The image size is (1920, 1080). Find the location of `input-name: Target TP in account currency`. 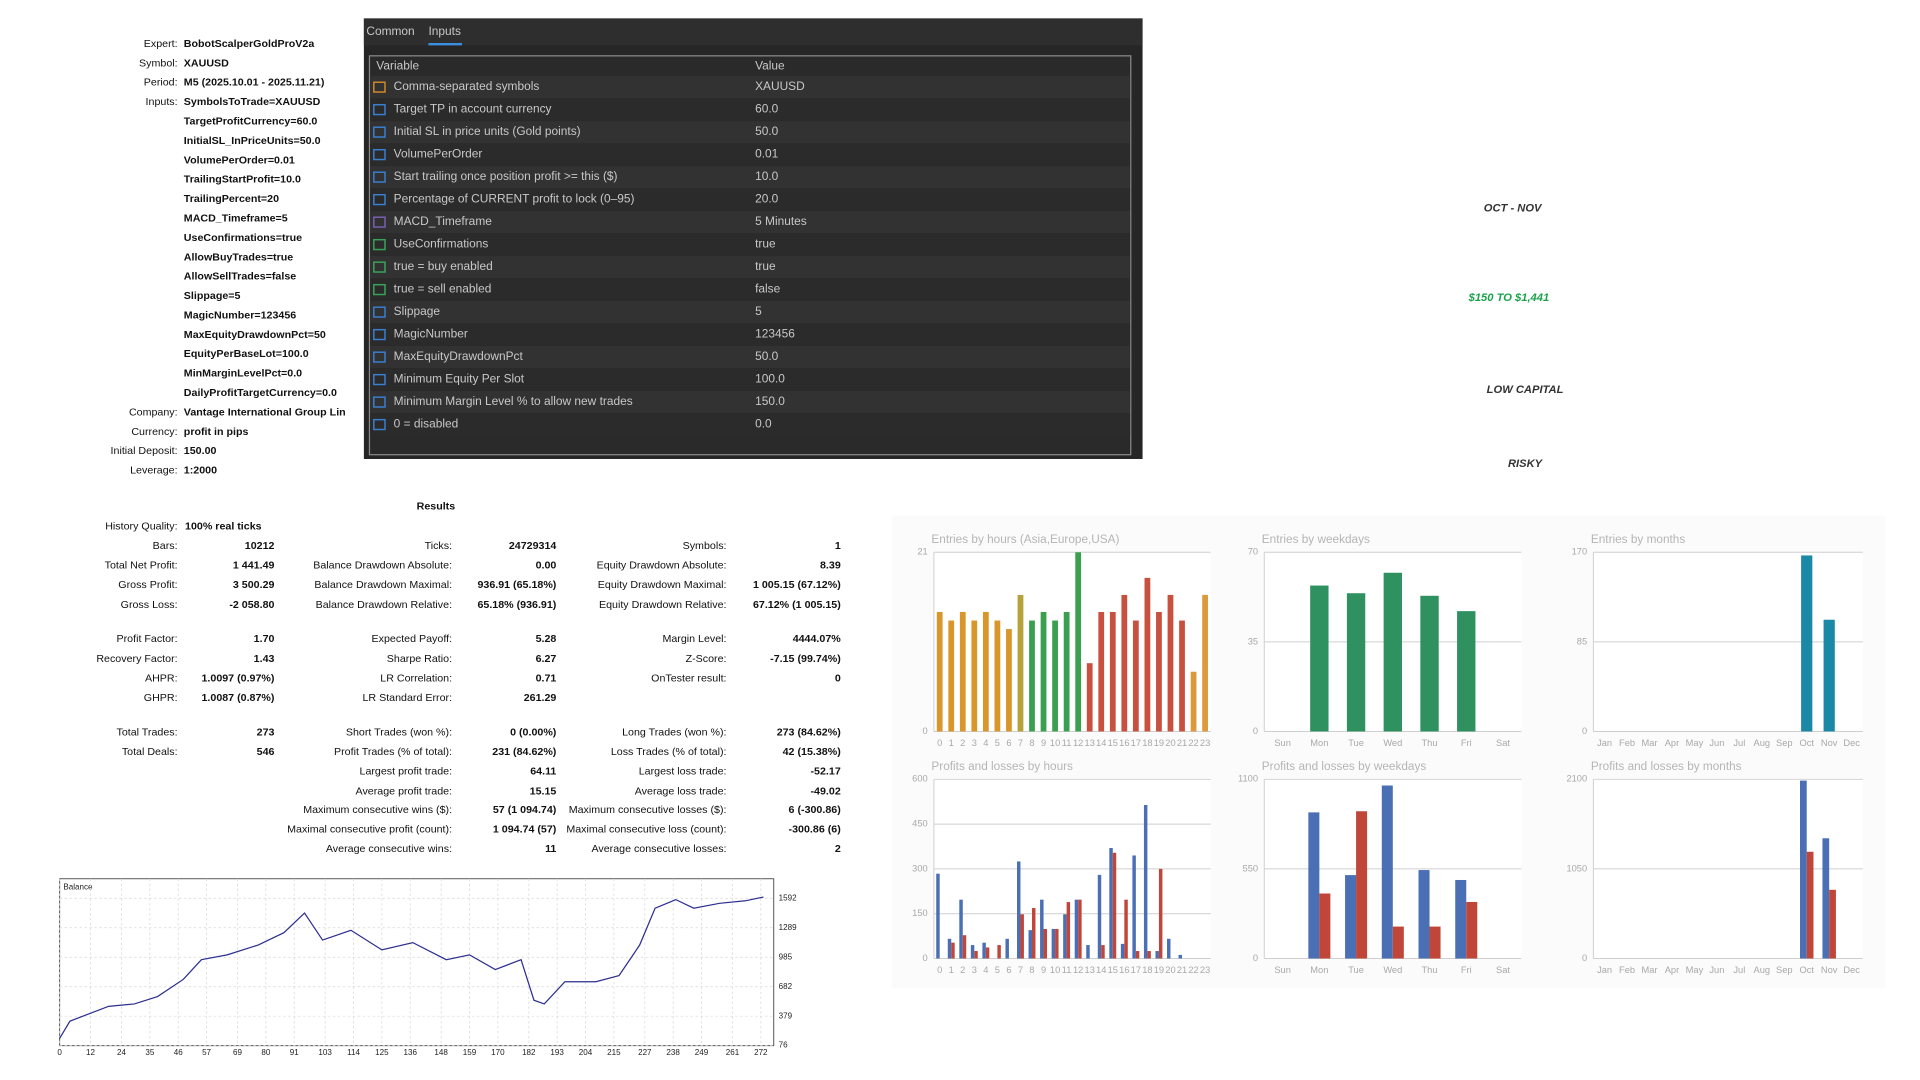

input-name: Target TP in account currency is located at coordinates (473, 109).